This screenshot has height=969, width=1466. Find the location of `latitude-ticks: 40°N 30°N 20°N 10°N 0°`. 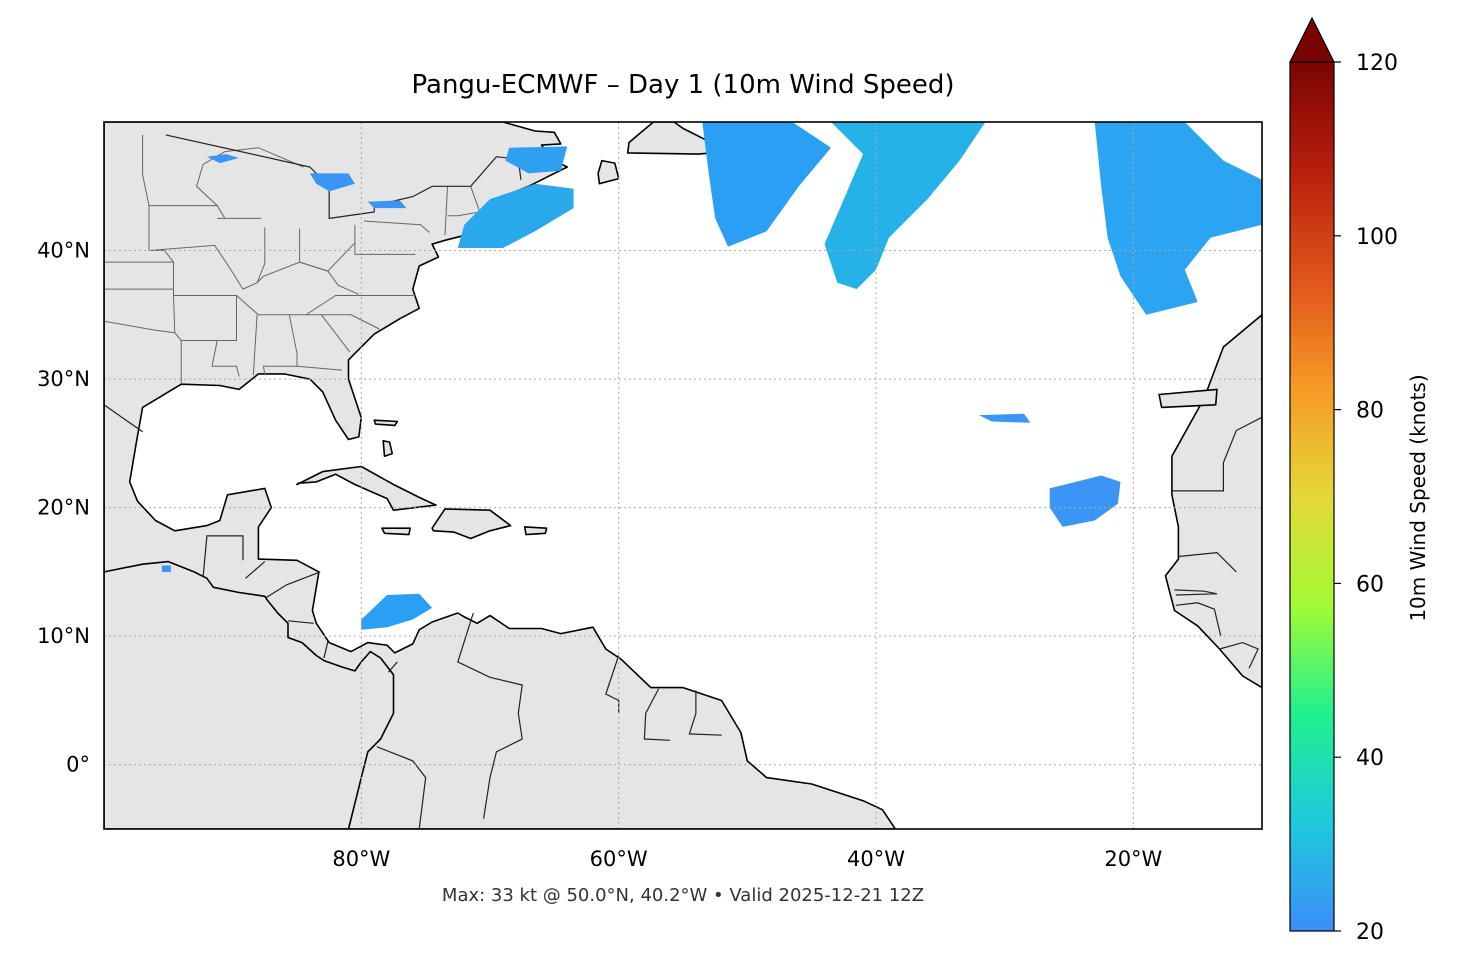

latitude-ticks: 40°N 30°N 20°N 10°N 0° is located at coordinates (63, 508).